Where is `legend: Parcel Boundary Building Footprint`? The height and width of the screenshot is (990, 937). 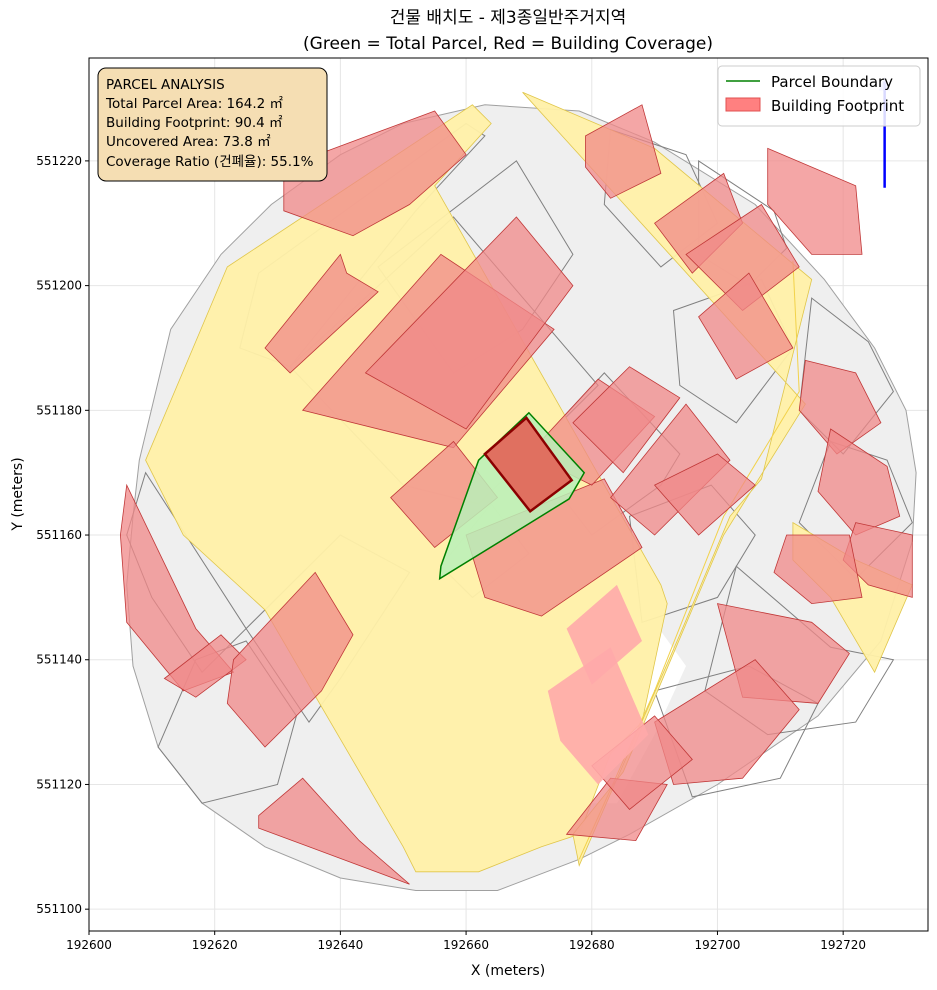 legend: Parcel Boundary Building Footprint is located at coordinates (819, 96).